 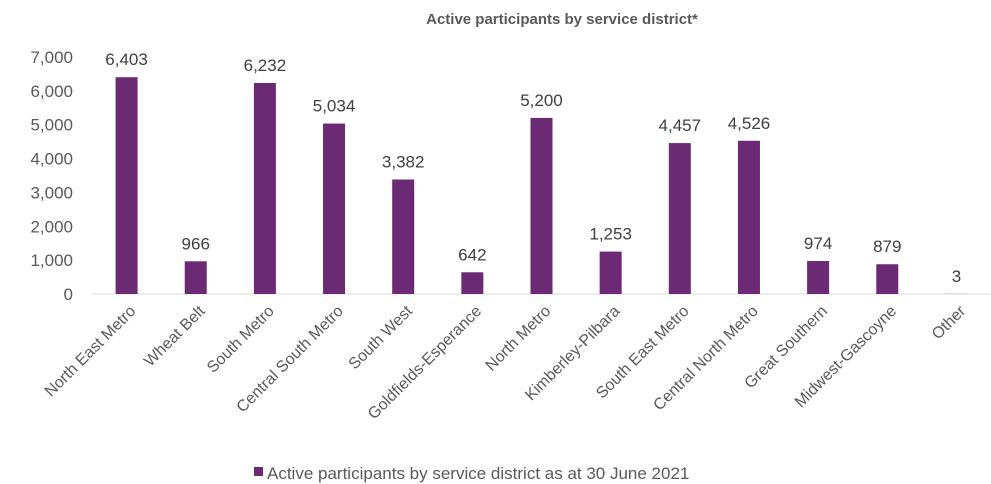 What do you see at coordinates (610, 234) in the screenshot?
I see `data-label: 1,253` at bounding box center [610, 234].